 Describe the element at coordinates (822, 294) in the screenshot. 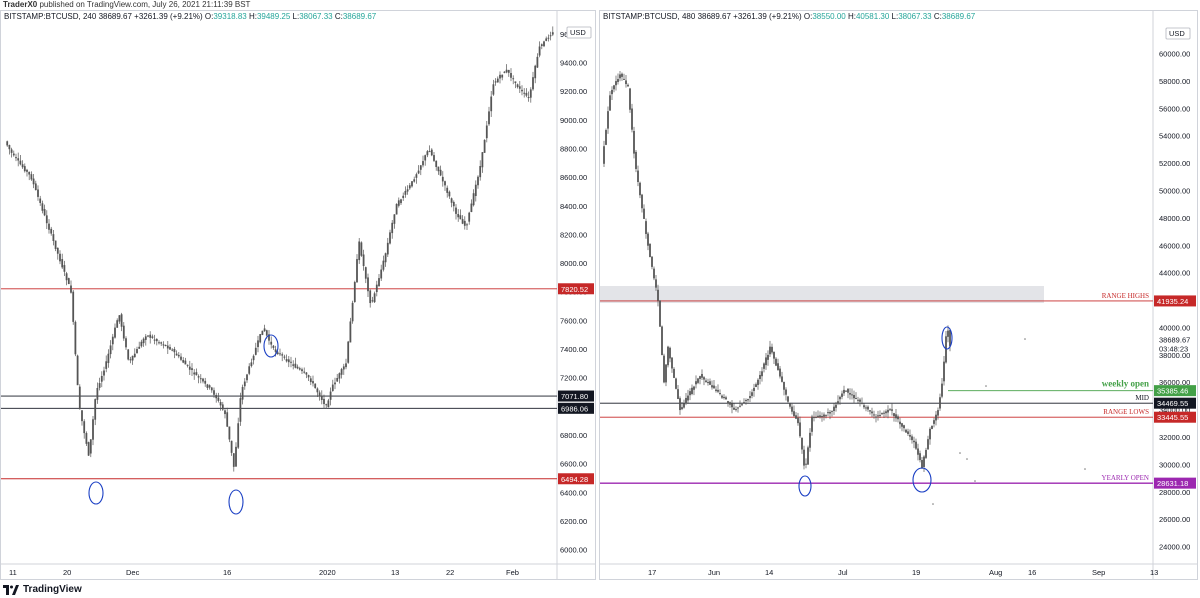

I see `range-highs-zone` at that location.